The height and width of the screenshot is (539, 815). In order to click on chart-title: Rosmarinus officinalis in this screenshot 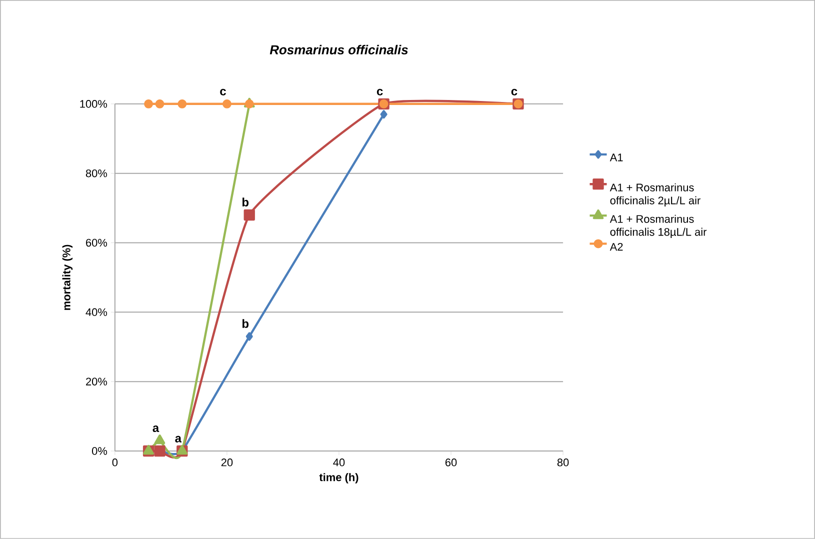, I will do `click(339, 49)`.